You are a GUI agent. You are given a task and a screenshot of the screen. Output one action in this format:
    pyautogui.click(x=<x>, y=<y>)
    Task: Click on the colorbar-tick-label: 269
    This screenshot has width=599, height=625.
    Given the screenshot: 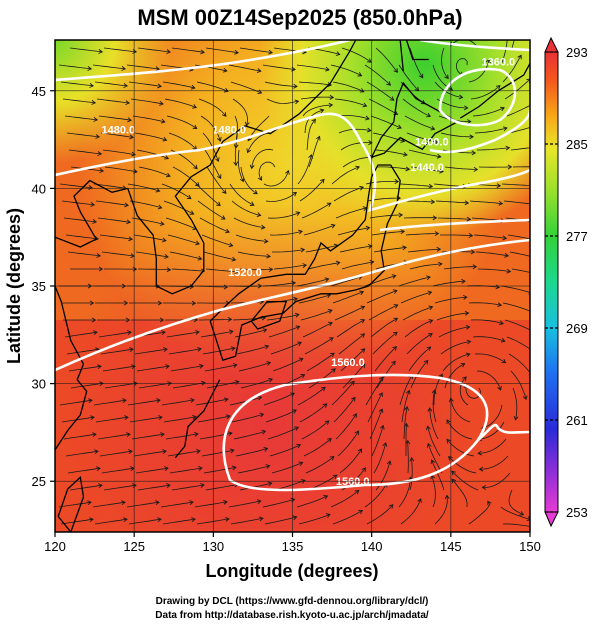 What is the action you would take?
    pyautogui.click(x=577, y=328)
    